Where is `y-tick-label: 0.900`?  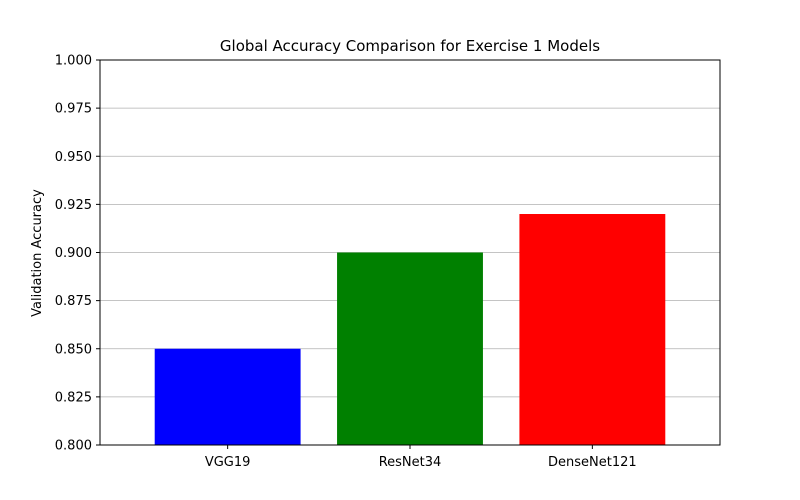
y-tick-label: 0.900 is located at coordinates (73, 253).